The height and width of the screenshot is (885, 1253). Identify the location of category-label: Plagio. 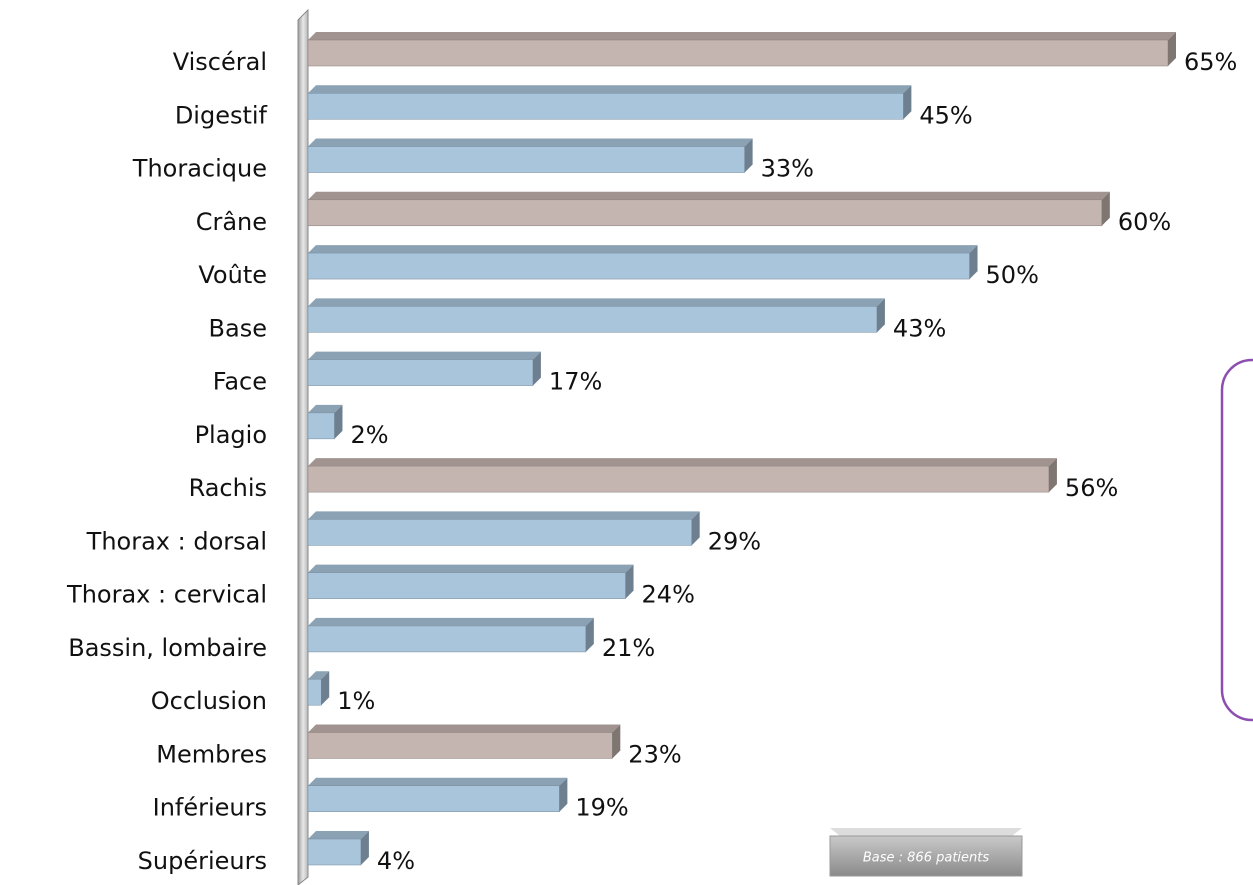
(231, 435).